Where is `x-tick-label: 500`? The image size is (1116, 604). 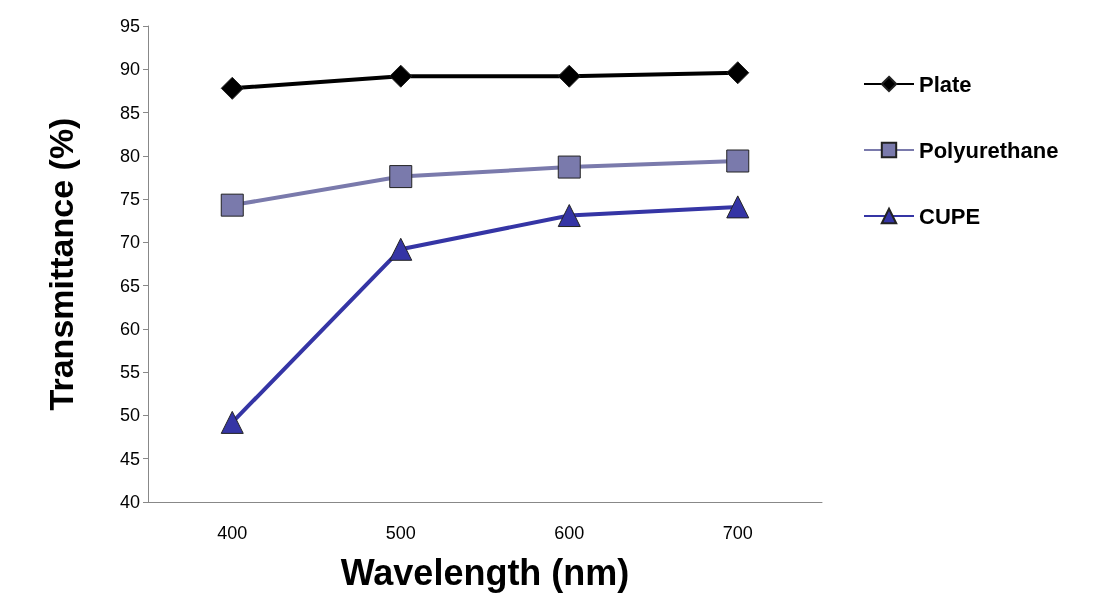
x-tick-label: 500 is located at coordinates (400, 533).